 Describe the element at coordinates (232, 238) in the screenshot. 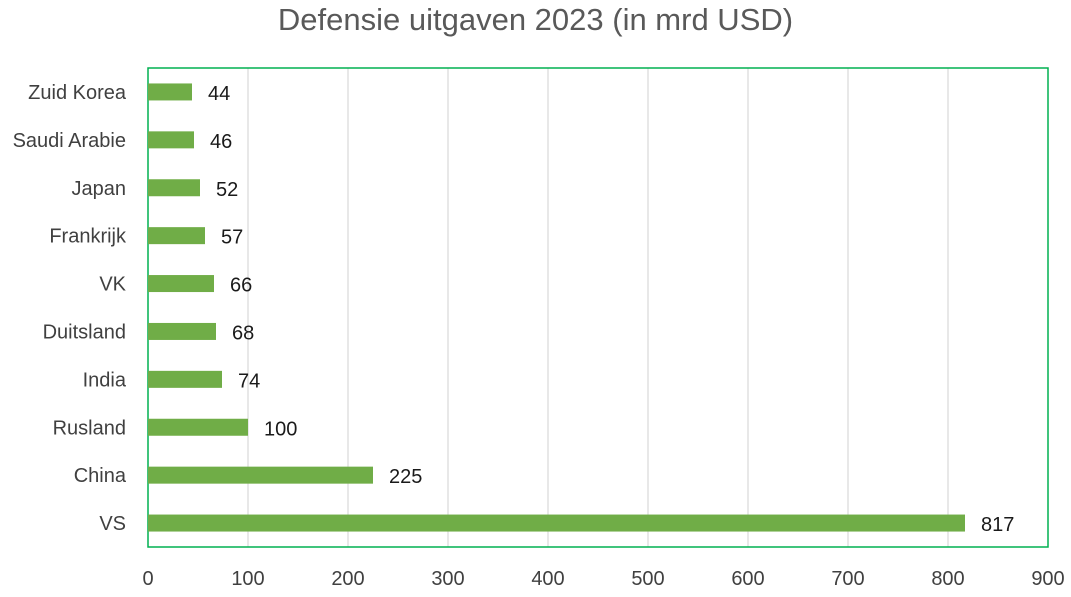

I see `data-label: 57` at that location.